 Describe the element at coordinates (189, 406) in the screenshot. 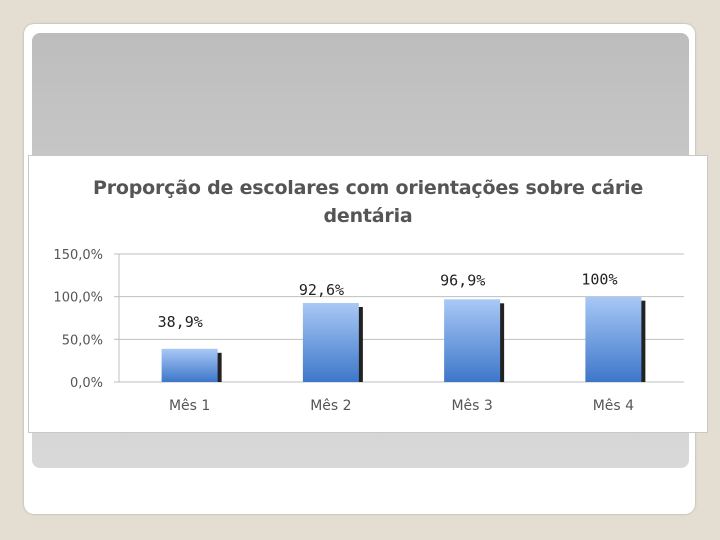

I see `x-category-label: Mês 1` at that location.